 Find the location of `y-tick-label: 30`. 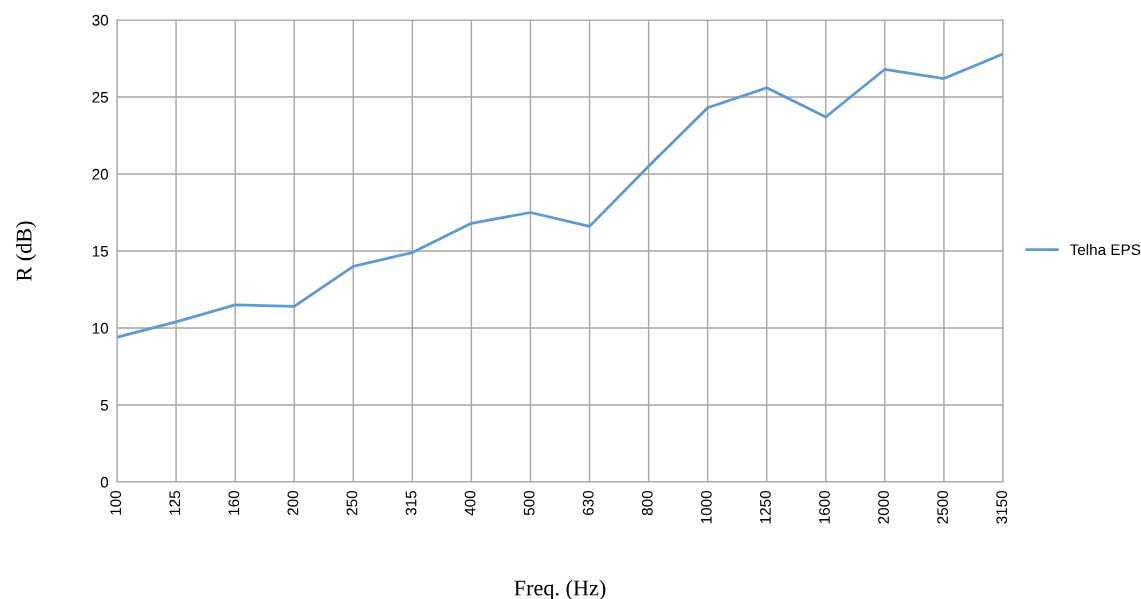

y-tick-label: 30 is located at coordinates (100, 20).